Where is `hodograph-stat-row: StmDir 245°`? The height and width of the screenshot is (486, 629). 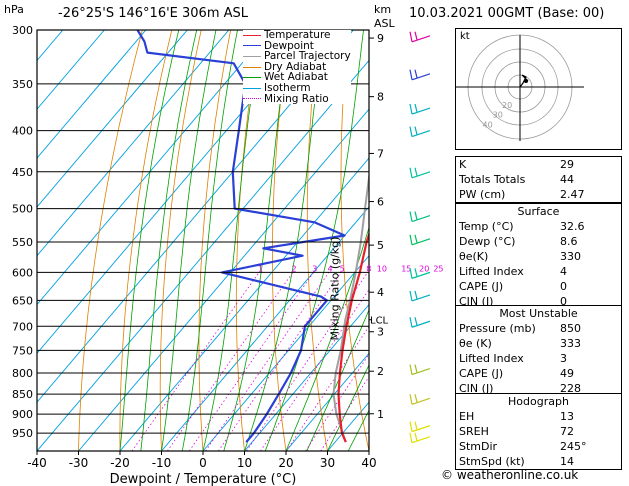 hodograph-stat-row: StmDir 245° is located at coordinates (538, 446).